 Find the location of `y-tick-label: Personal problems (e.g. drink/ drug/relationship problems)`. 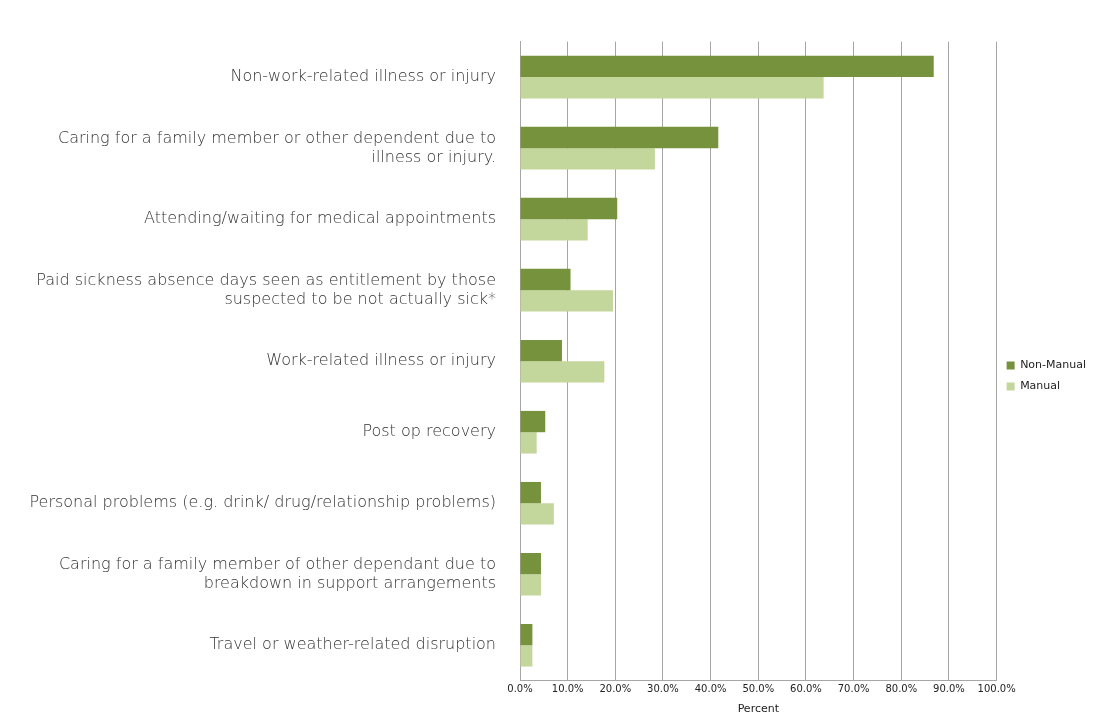

y-tick-label: Personal problems (e.g. drink/ drug/relationship problems) is located at coordinates (262, 502).